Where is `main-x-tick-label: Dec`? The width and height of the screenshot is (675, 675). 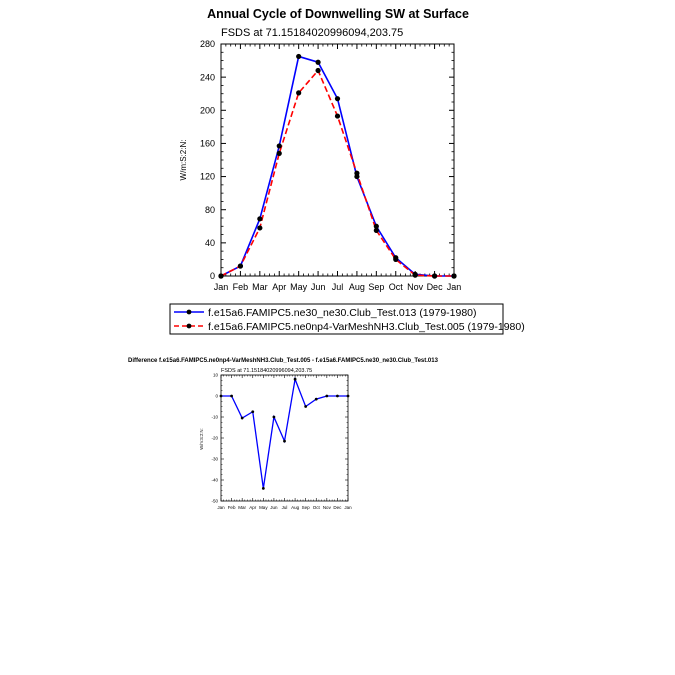 main-x-tick-label: Dec is located at coordinates (435, 287).